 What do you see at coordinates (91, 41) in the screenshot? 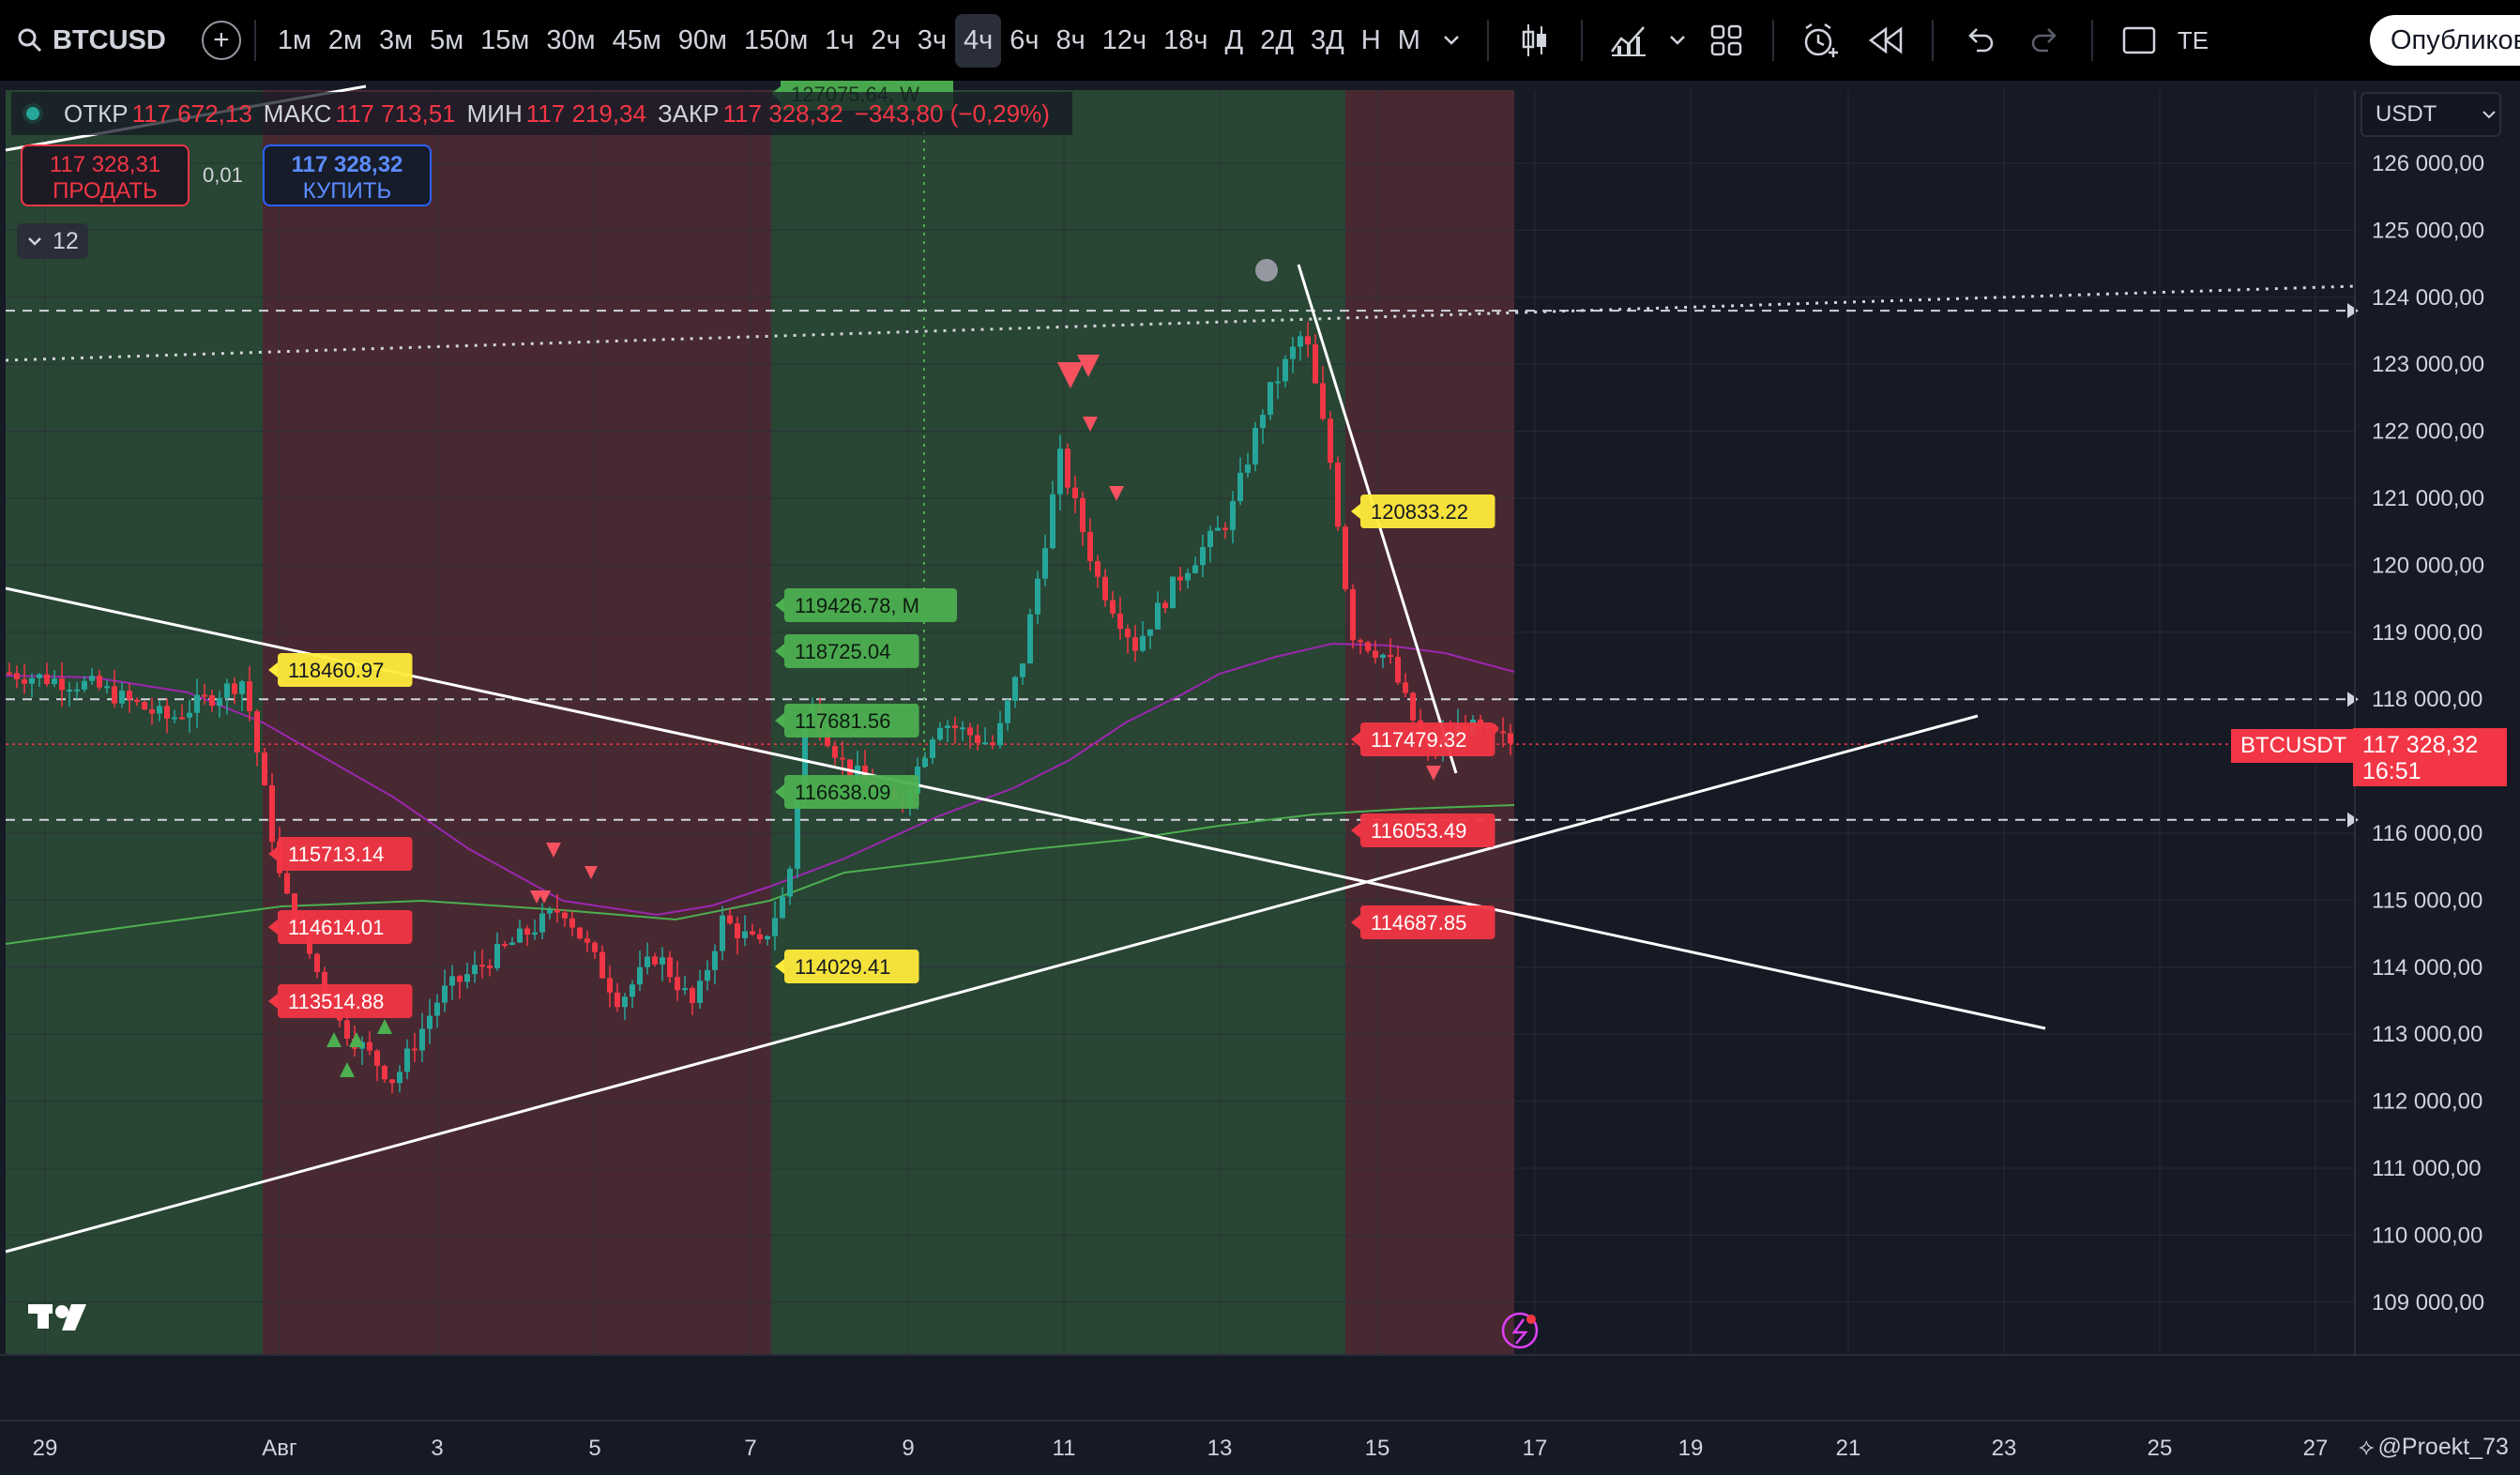
I see `symbol-search: BTCUSD` at bounding box center [91, 41].